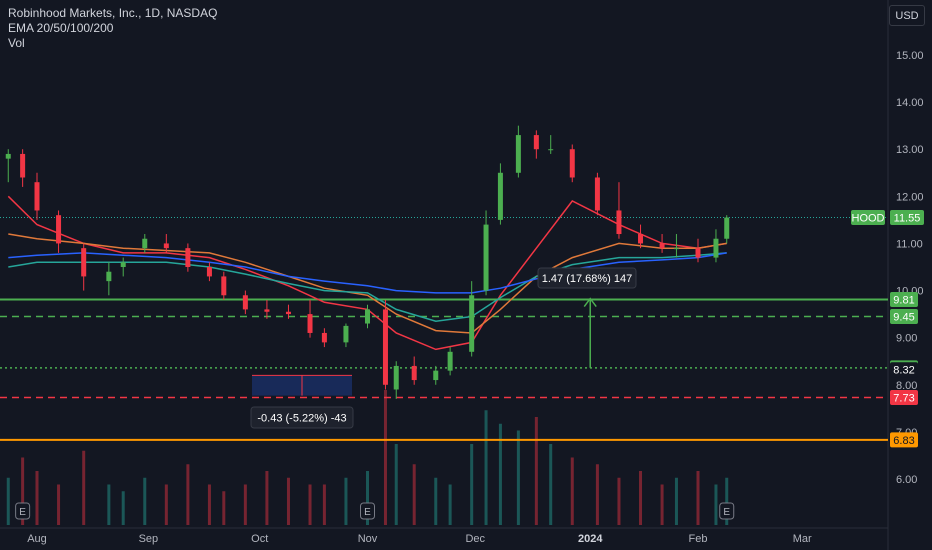 The height and width of the screenshot is (550, 932). Describe the element at coordinates (590, 539) in the screenshot. I see `x-tick-label: 2024` at that location.